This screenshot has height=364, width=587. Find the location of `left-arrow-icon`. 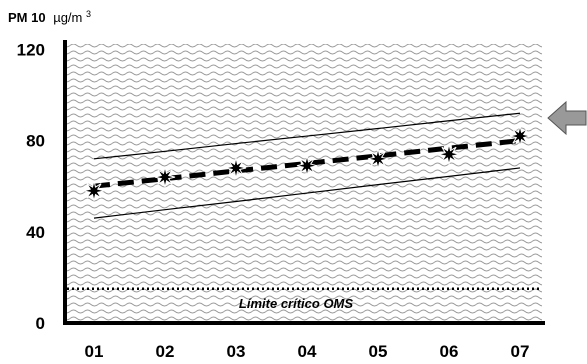

left-arrow-icon is located at coordinates (567, 118).